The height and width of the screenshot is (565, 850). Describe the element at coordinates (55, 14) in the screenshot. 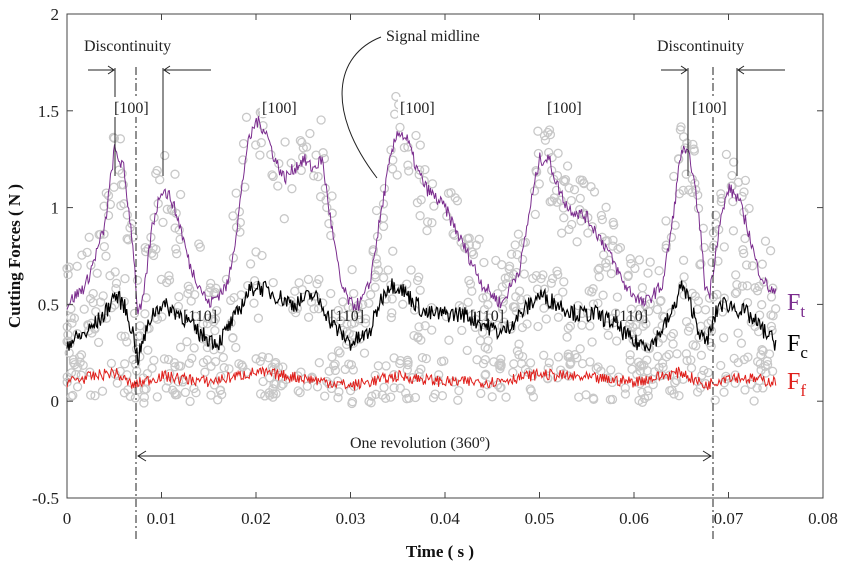

I see `y-tick-label: 2` at that location.